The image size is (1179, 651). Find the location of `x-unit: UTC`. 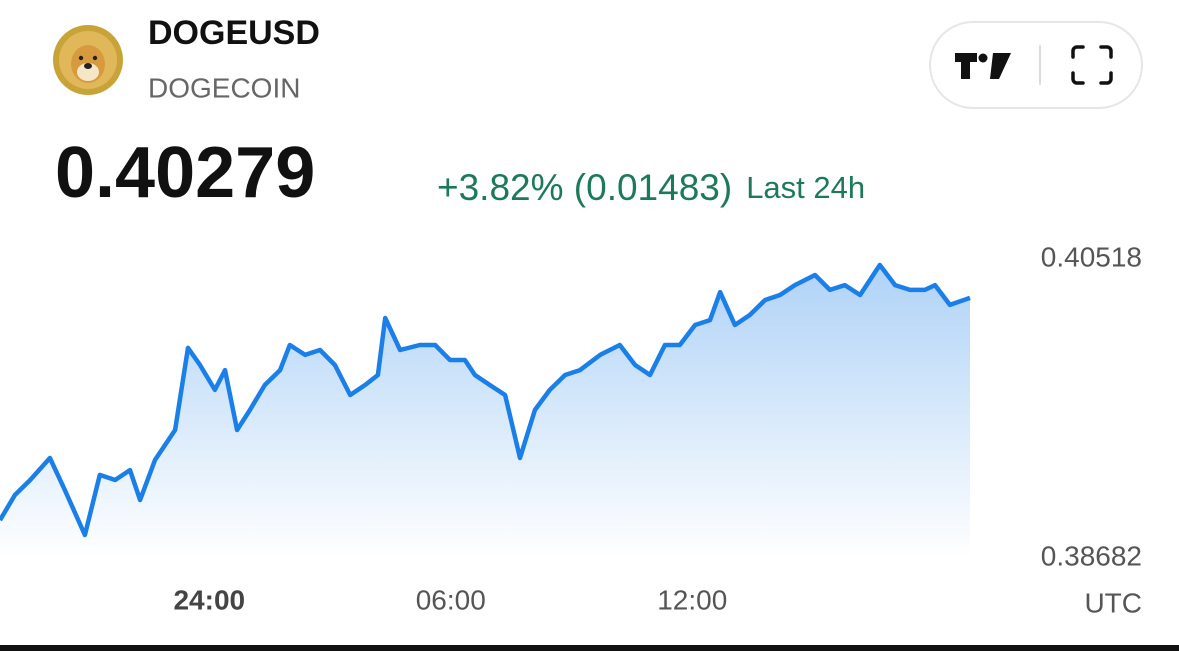

x-unit: UTC is located at coordinates (1113, 602).